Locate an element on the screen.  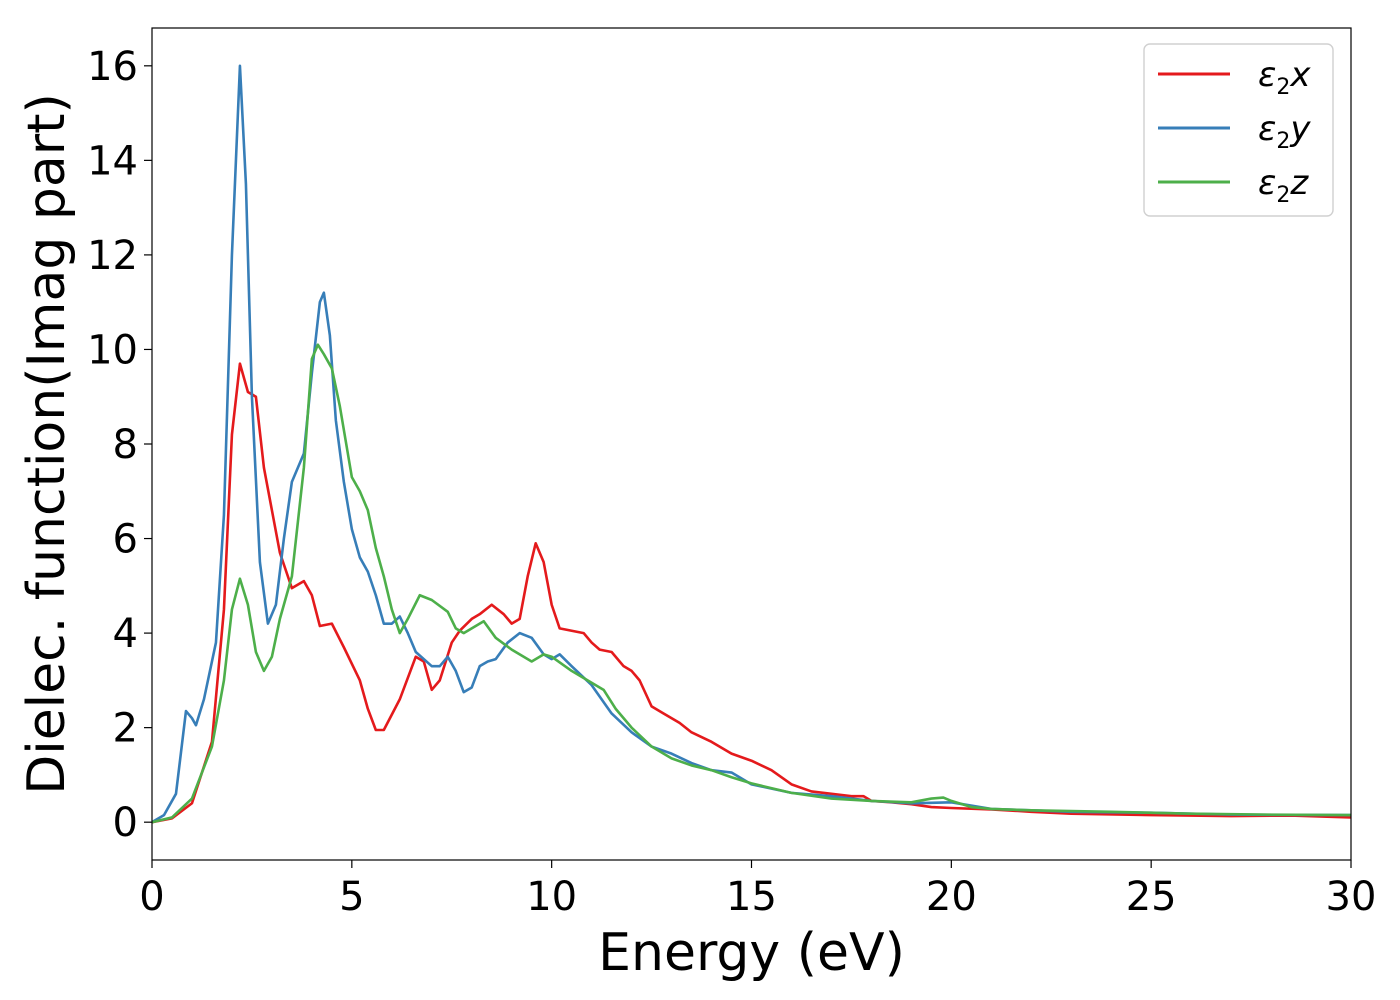
legend: ε2x ε2y ε2z is located at coordinates (1238, 130).